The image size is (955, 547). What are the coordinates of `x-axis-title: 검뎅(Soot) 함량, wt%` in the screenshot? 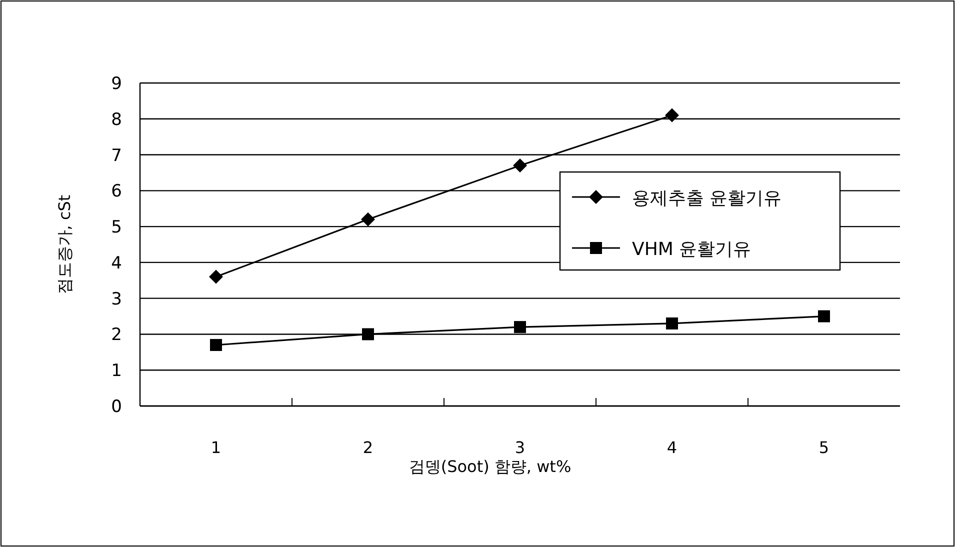 It's located at (490, 466).